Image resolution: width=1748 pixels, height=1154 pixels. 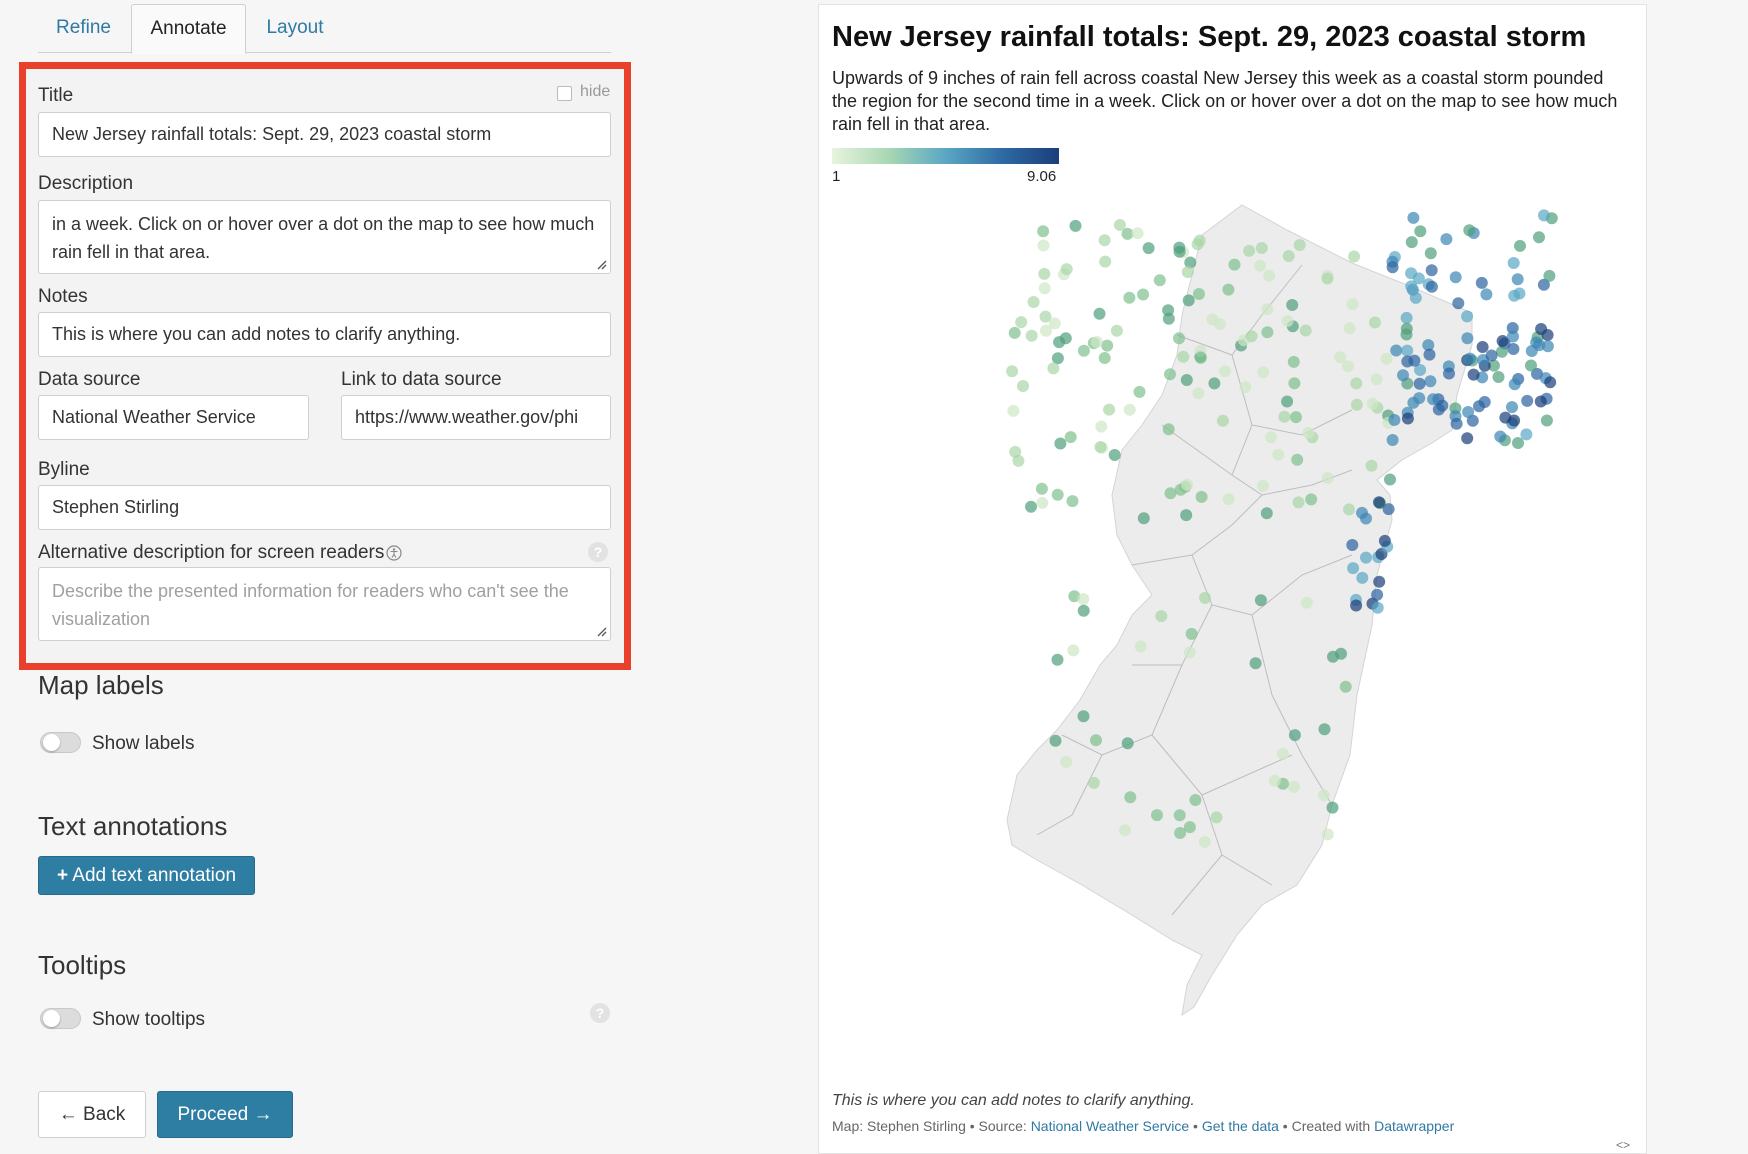 I want to click on link-source-input: https://www.weather.gov/phi, so click(x=476, y=417).